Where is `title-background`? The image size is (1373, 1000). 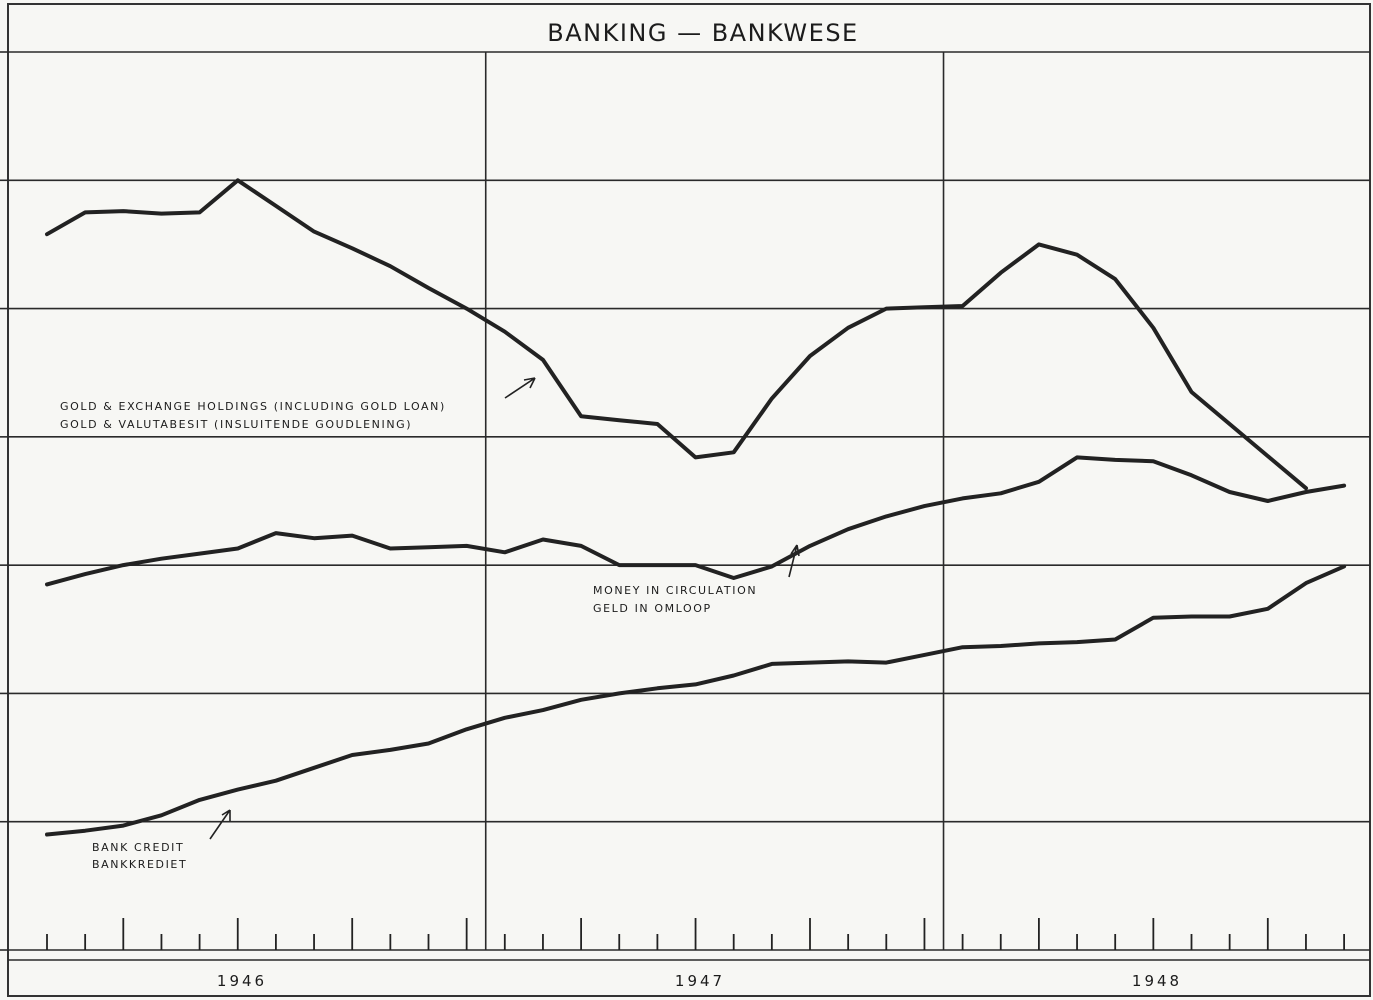
title-background is located at coordinates (705, 32).